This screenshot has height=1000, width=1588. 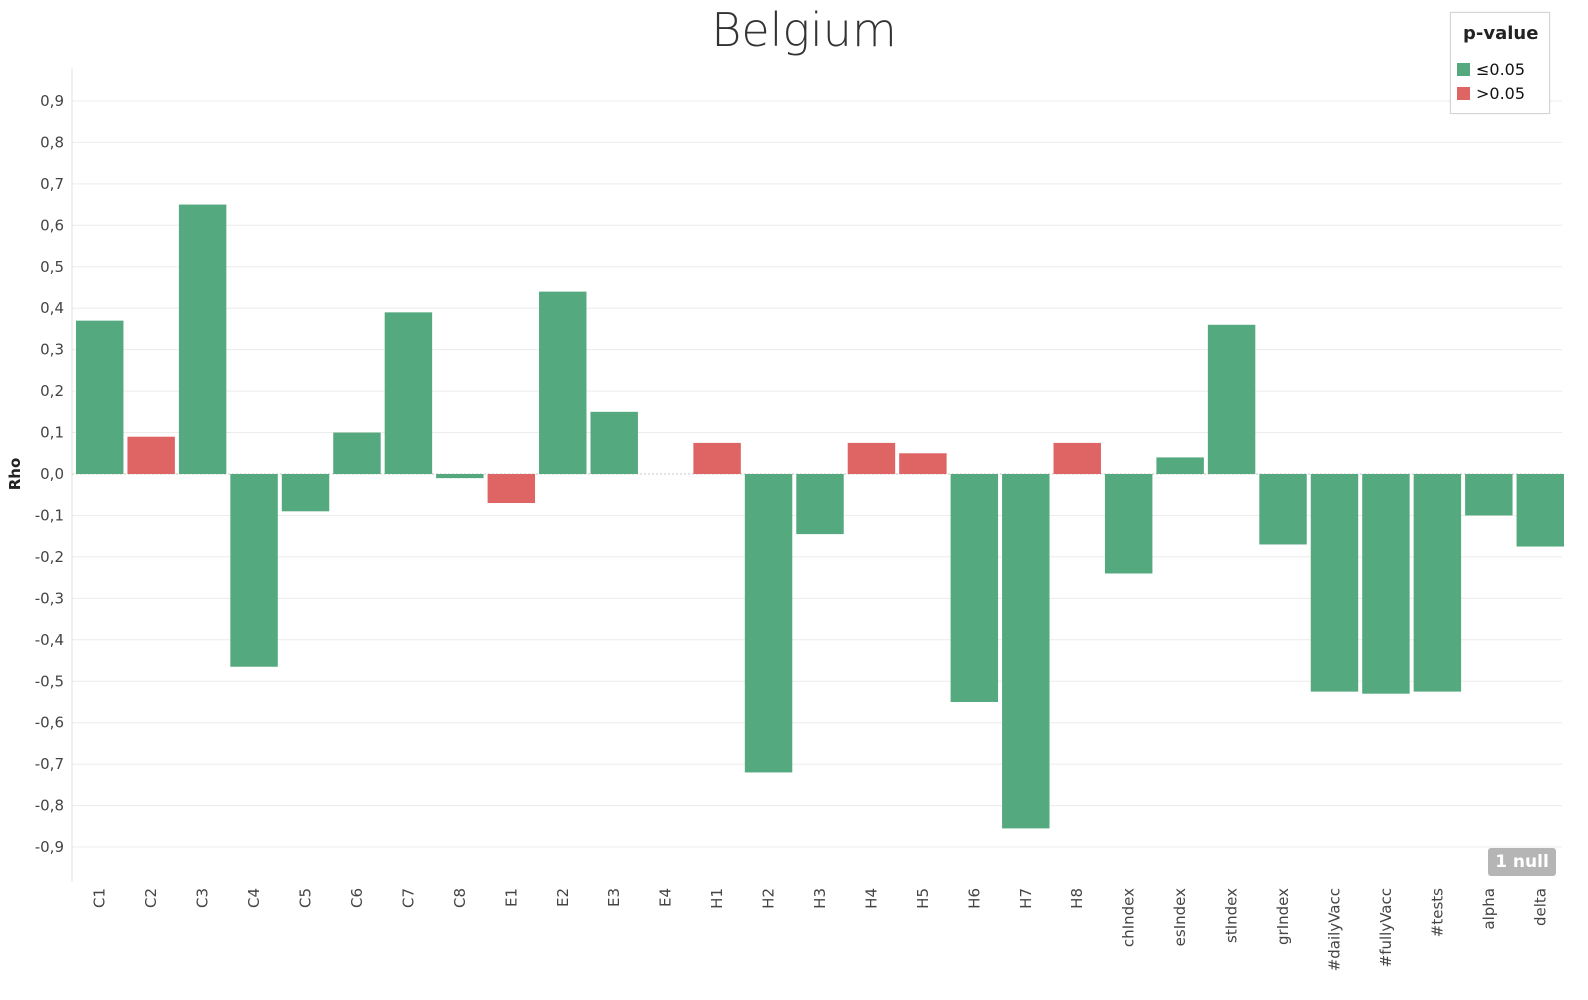 What do you see at coordinates (871, 898) in the screenshot?
I see `x-tick-label: H4` at bounding box center [871, 898].